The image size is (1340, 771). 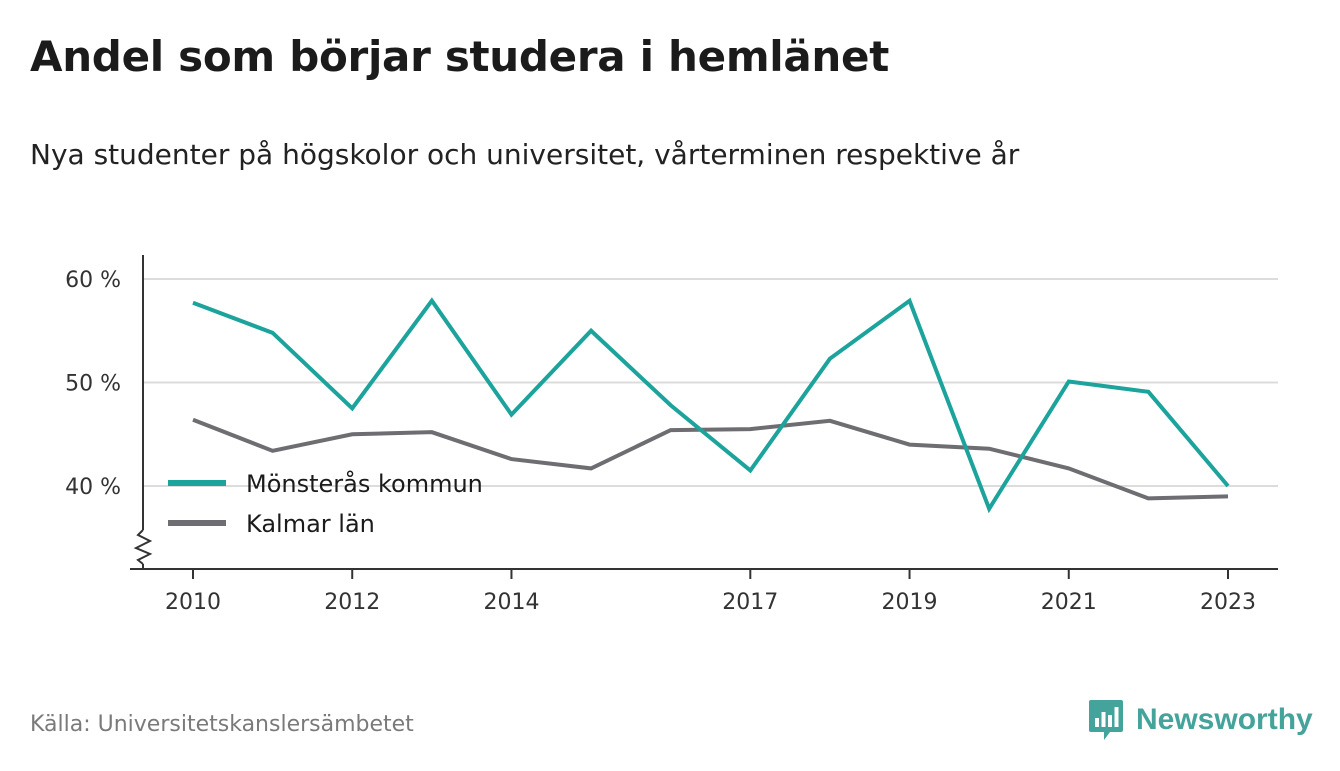 I want to click on axis-break-icon, so click(x=143, y=547).